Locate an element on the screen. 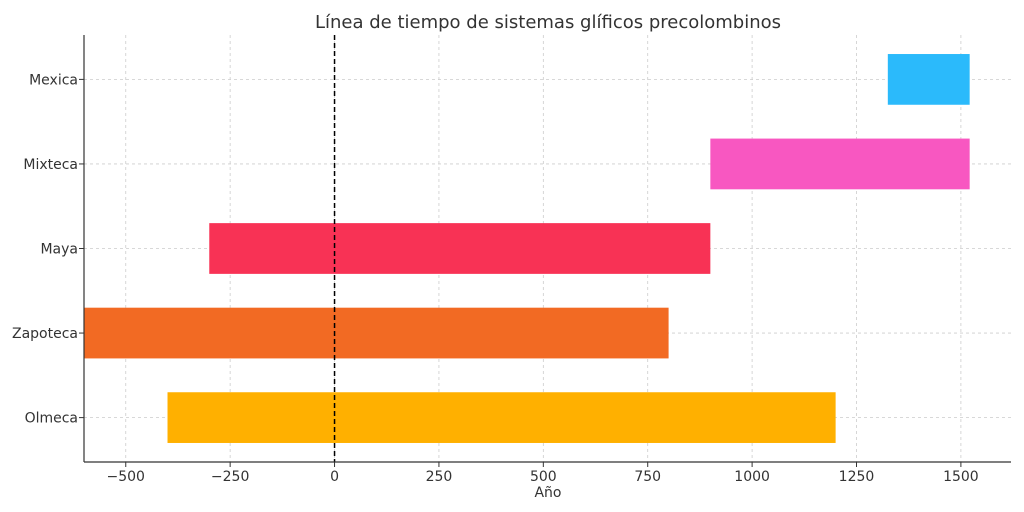 The width and height of the screenshot is (1024, 512). x-tick-label: 250 is located at coordinates (439, 477).